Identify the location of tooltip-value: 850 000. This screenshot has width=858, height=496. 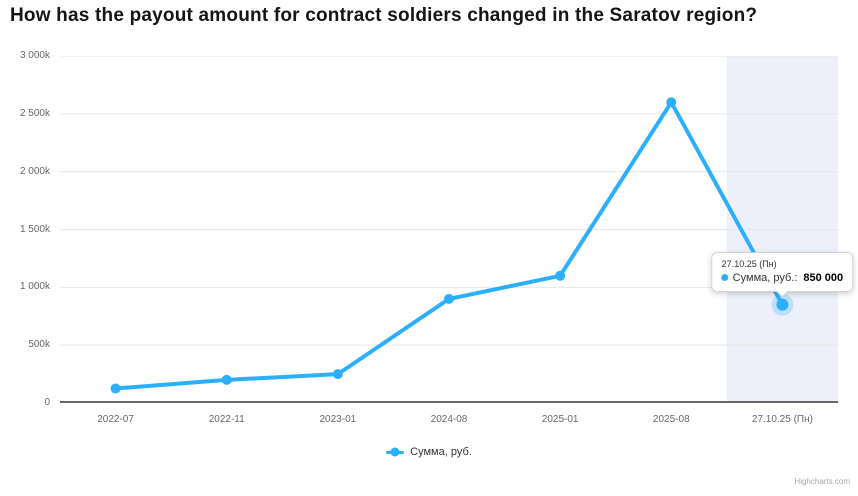
(823, 277).